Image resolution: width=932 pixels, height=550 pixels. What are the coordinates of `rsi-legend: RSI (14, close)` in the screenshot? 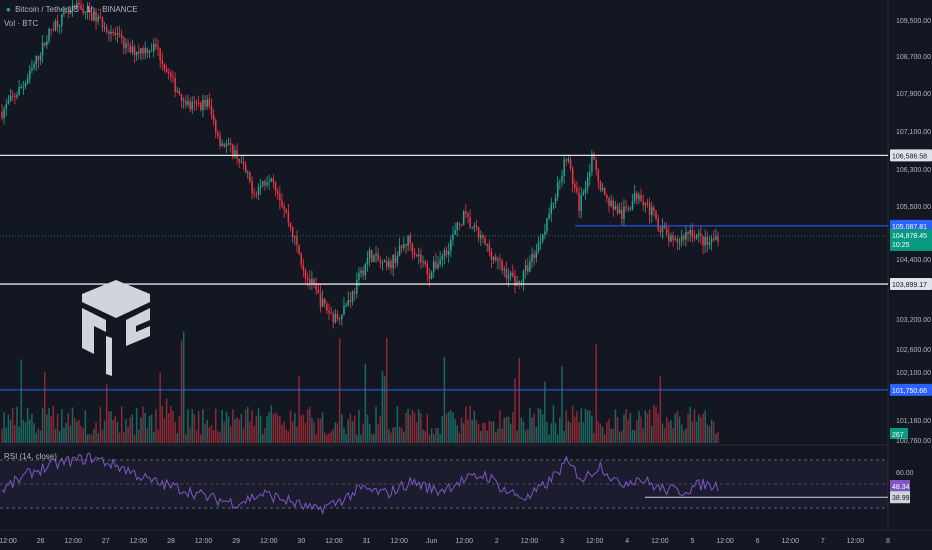 It's located at (30, 456).